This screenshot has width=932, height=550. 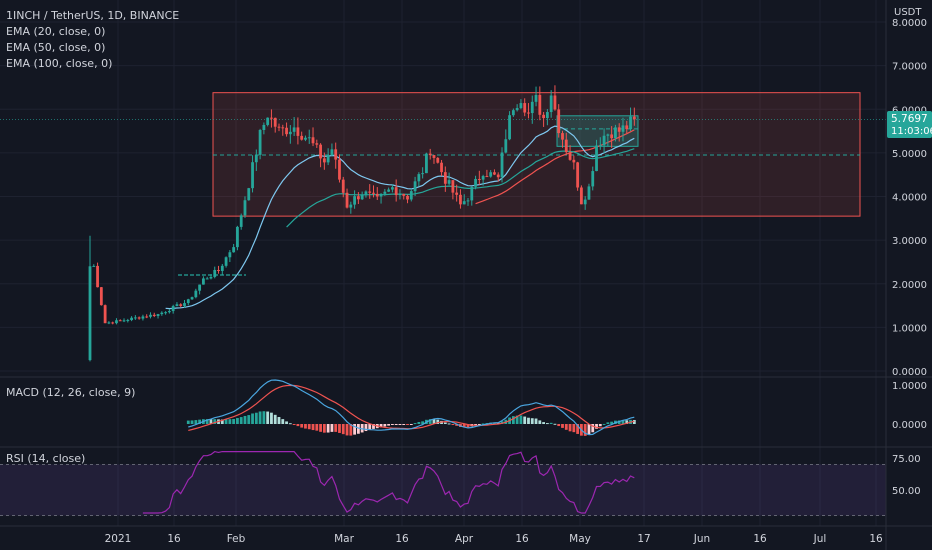 I want to click on price-tag-value: 5.7697, so click(x=909, y=119).